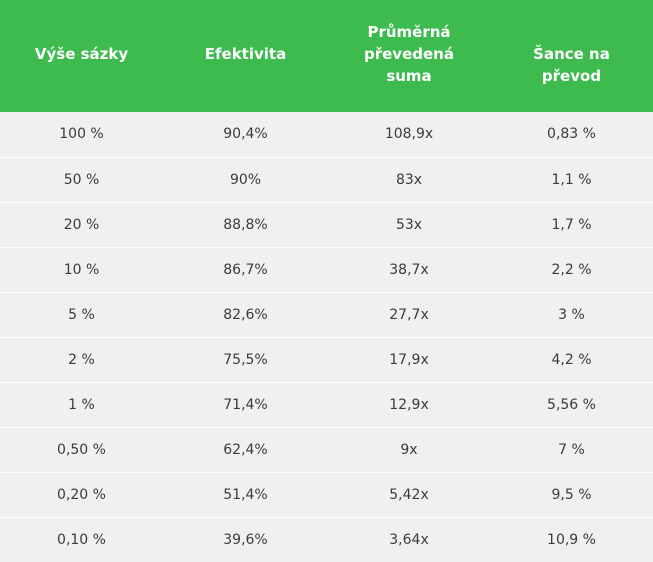 The width and height of the screenshot is (653, 562). Describe the element at coordinates (81, 225) in the screenshot. I see `cell-bet: 20 %` at that location.